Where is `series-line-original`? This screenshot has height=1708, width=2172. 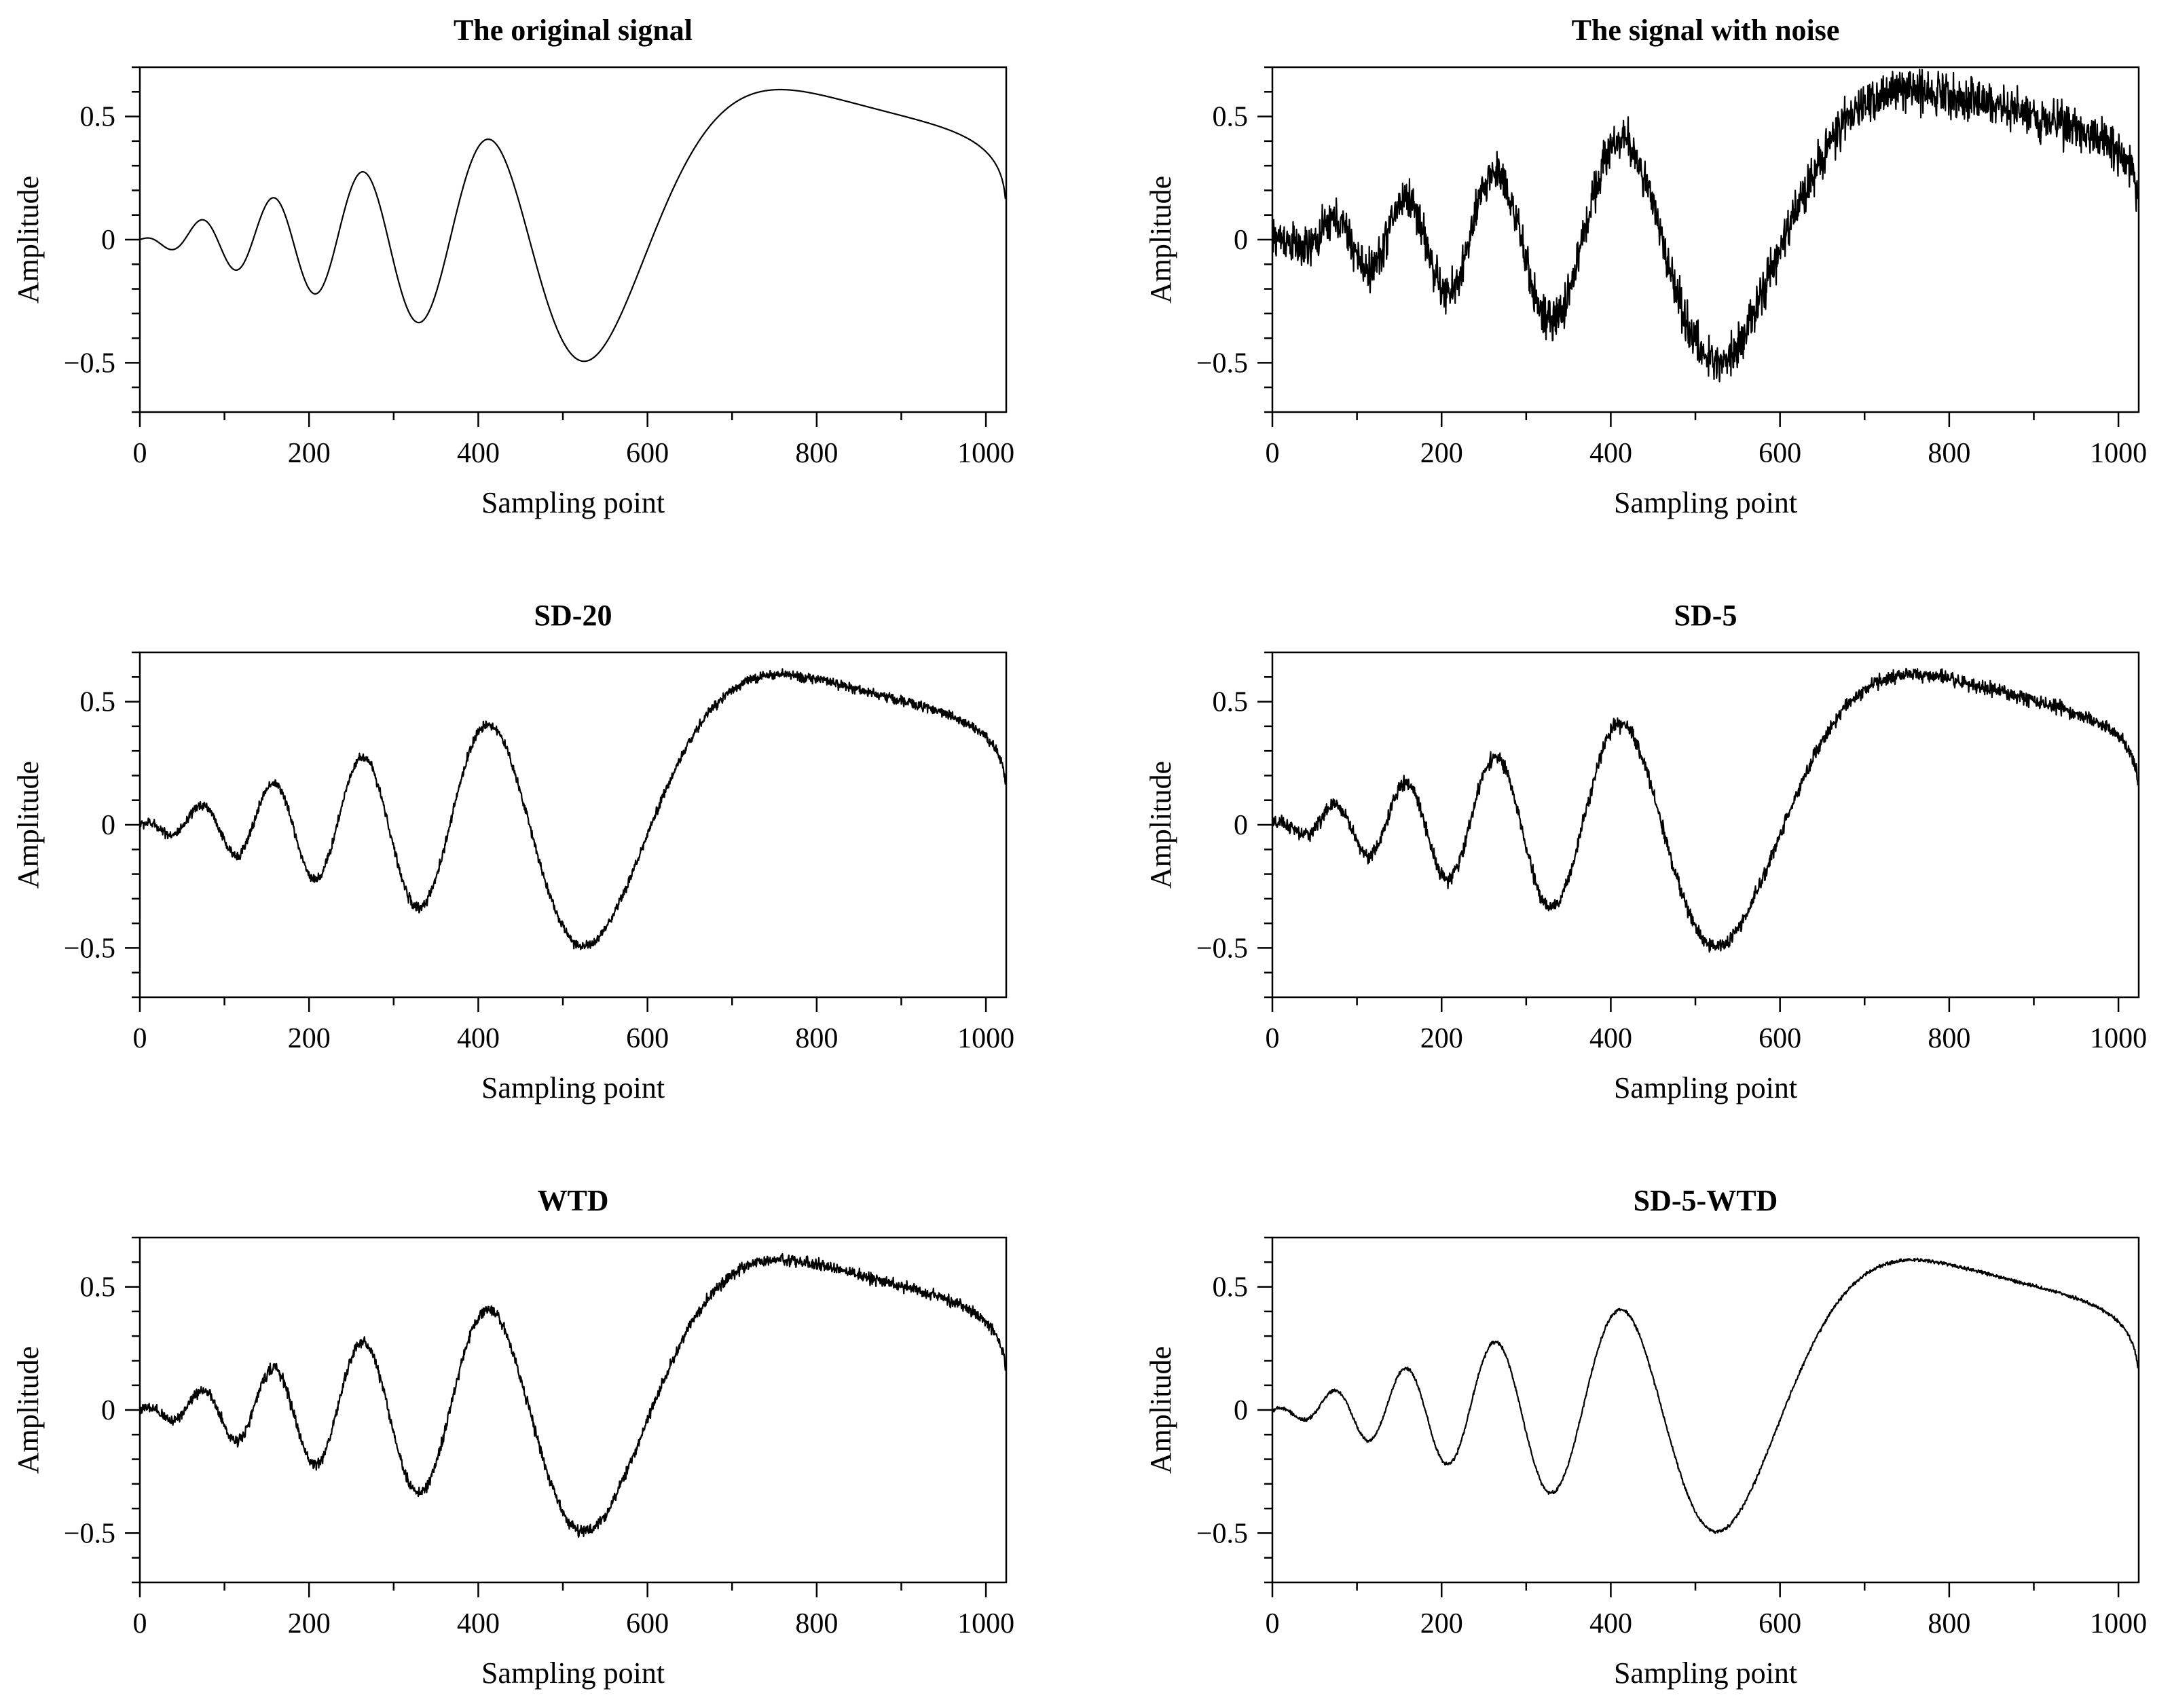 series-line-original is located at coordinates (572, 225).